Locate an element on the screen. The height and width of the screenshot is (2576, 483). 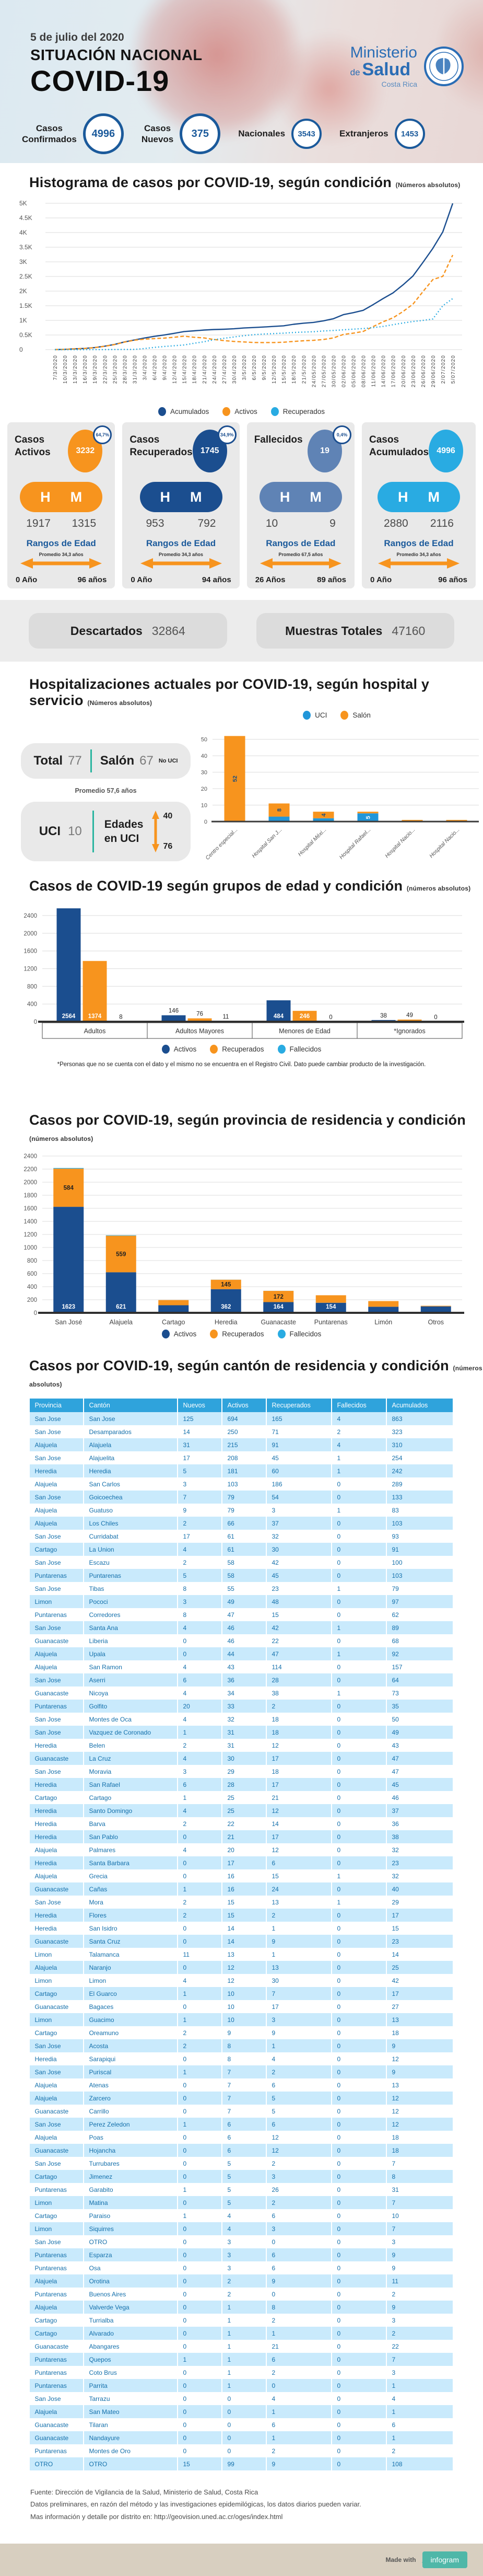
svg-text: 1200 is located at coordinates (30, 969).